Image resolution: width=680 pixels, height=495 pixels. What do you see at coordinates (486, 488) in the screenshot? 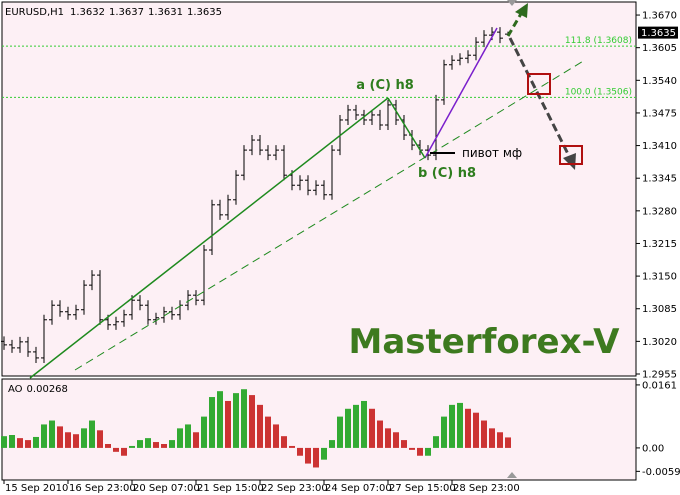
I see `x-tick-label: 28 Sep 23:00` at bounding box center [486, 488].